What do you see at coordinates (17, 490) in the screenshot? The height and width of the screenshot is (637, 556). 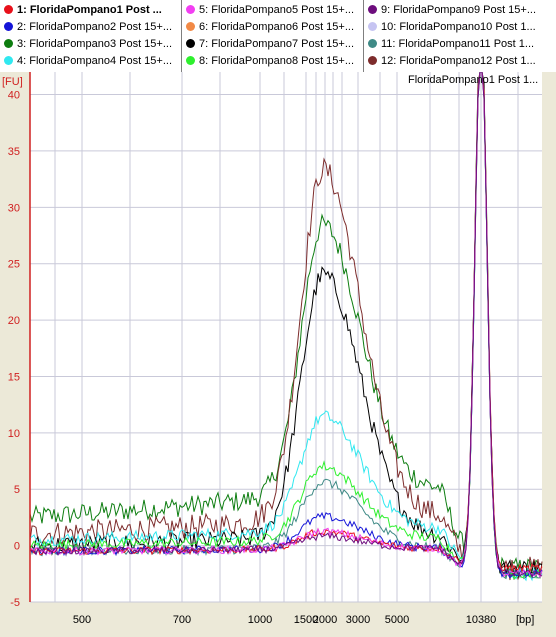 I see `y-tick-label: 5` at bounding box center [17, 490].